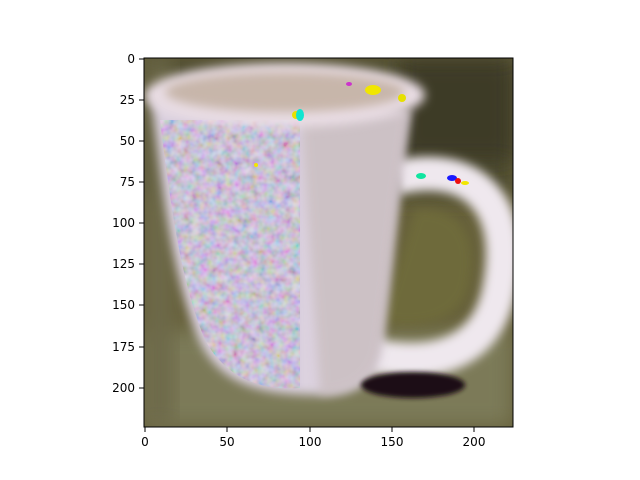 This screenshot has width=640, height=480. What do you see at coordinates (474, 442) in the screenshot?
I see `x-tick-label: 200` at bounding box center [474, 442].